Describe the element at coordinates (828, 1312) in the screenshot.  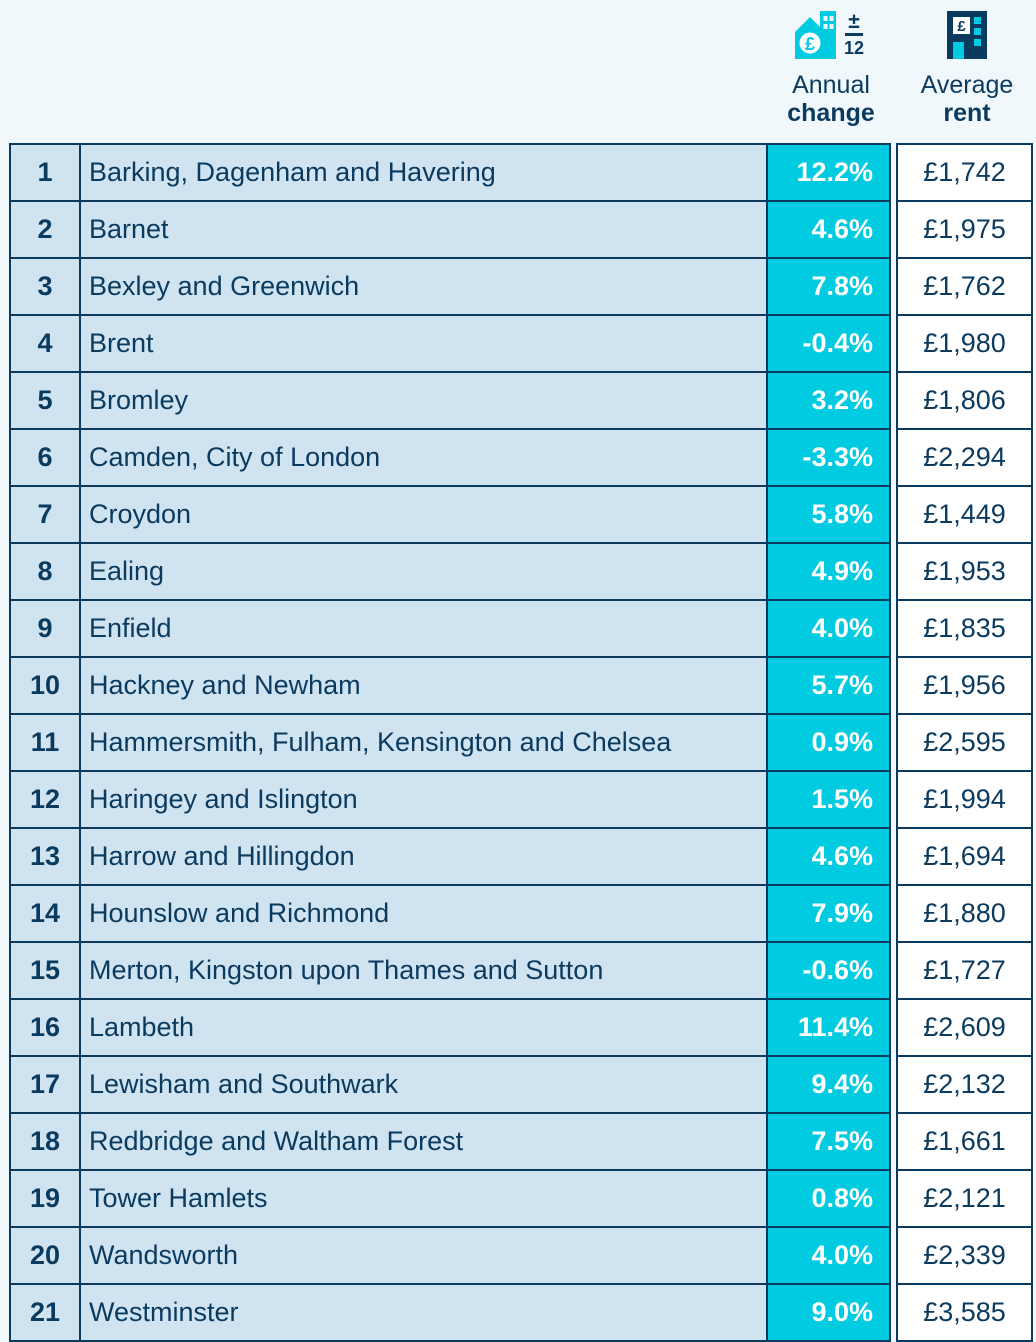
I see `change-cell: 9.0%` at that location.